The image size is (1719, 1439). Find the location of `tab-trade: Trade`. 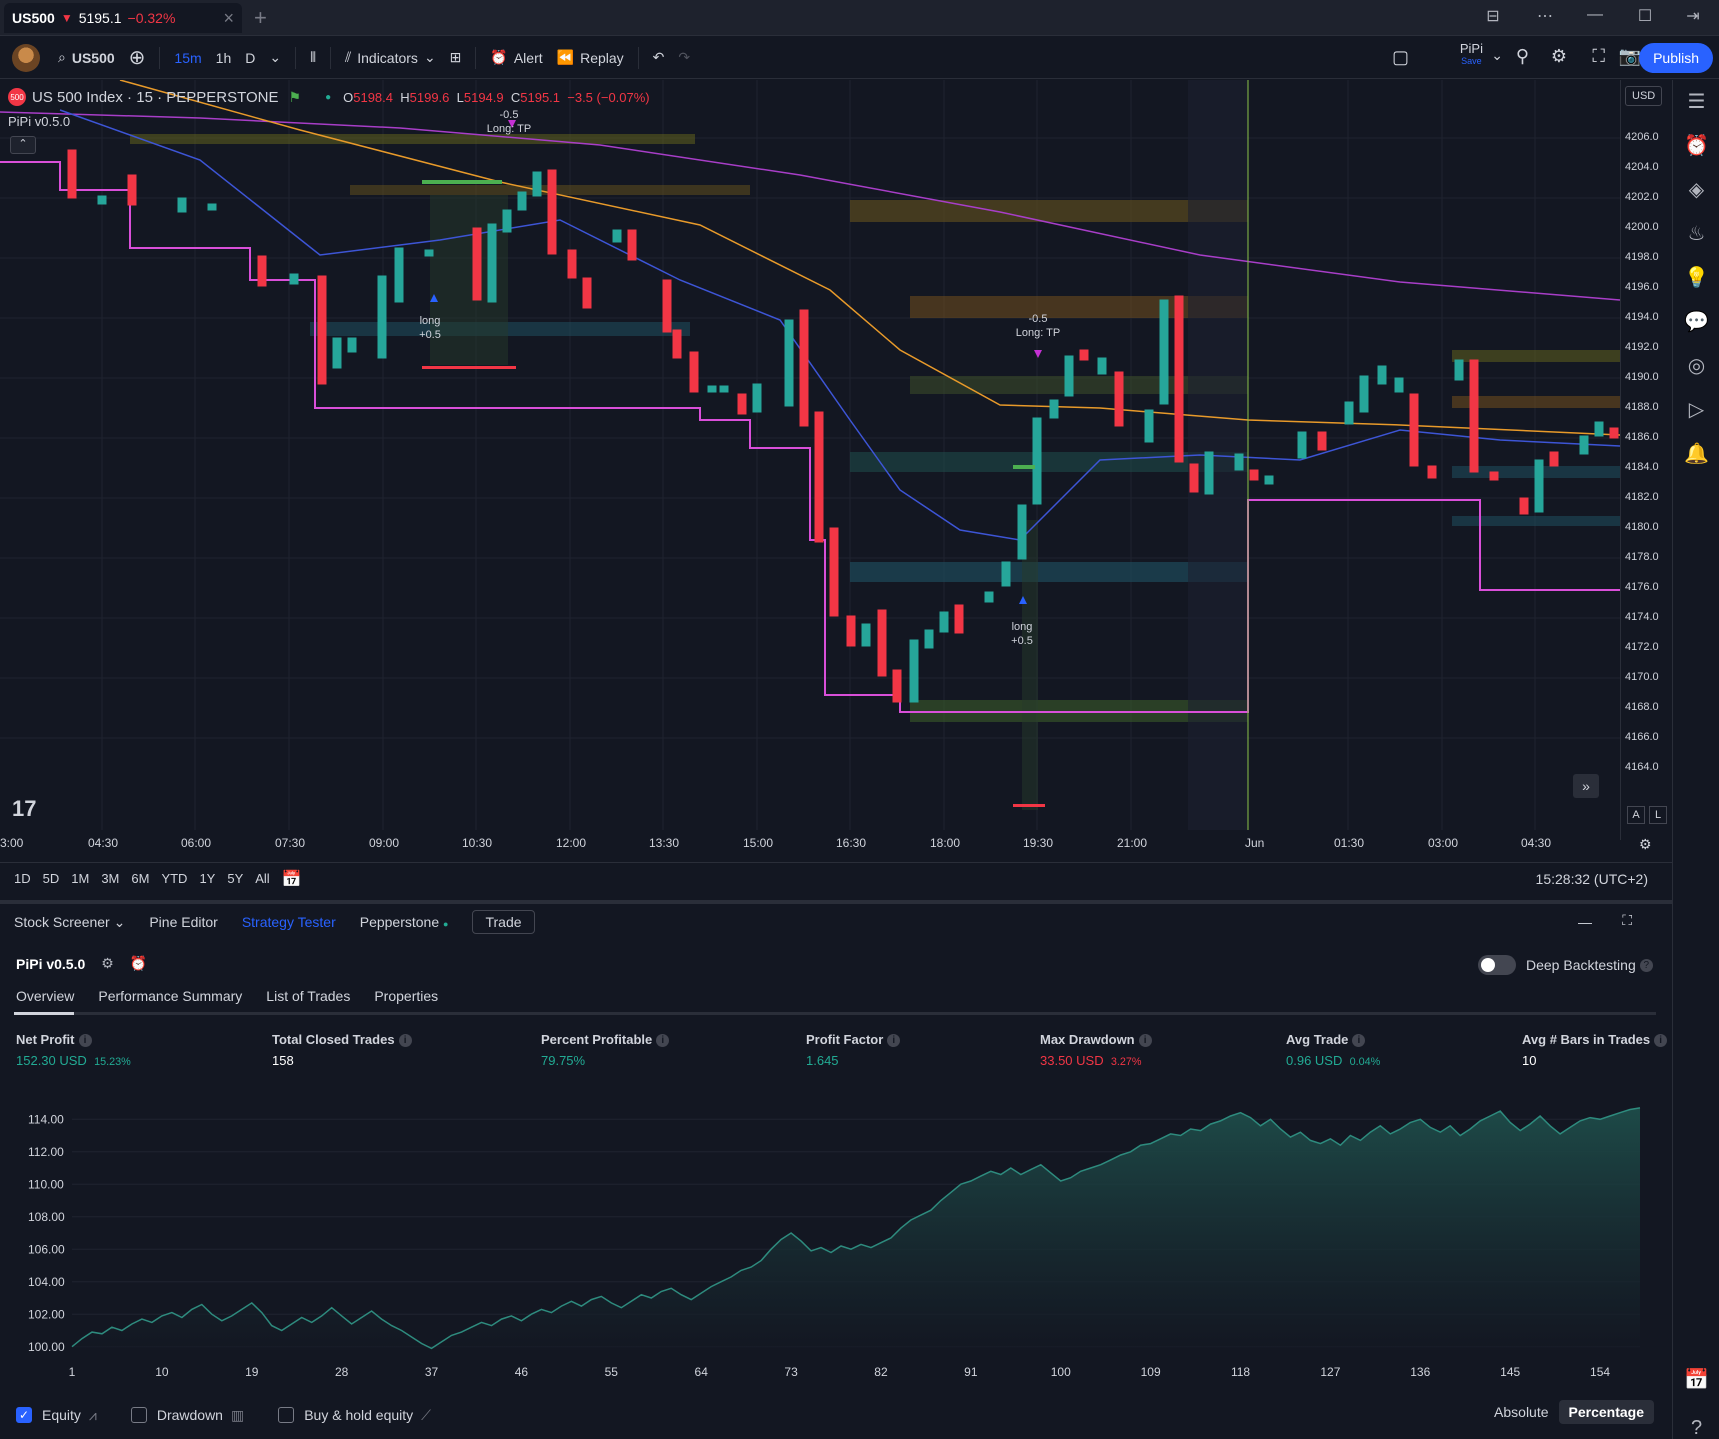

tab-trade: Trade is located at coordinates (503, 922).